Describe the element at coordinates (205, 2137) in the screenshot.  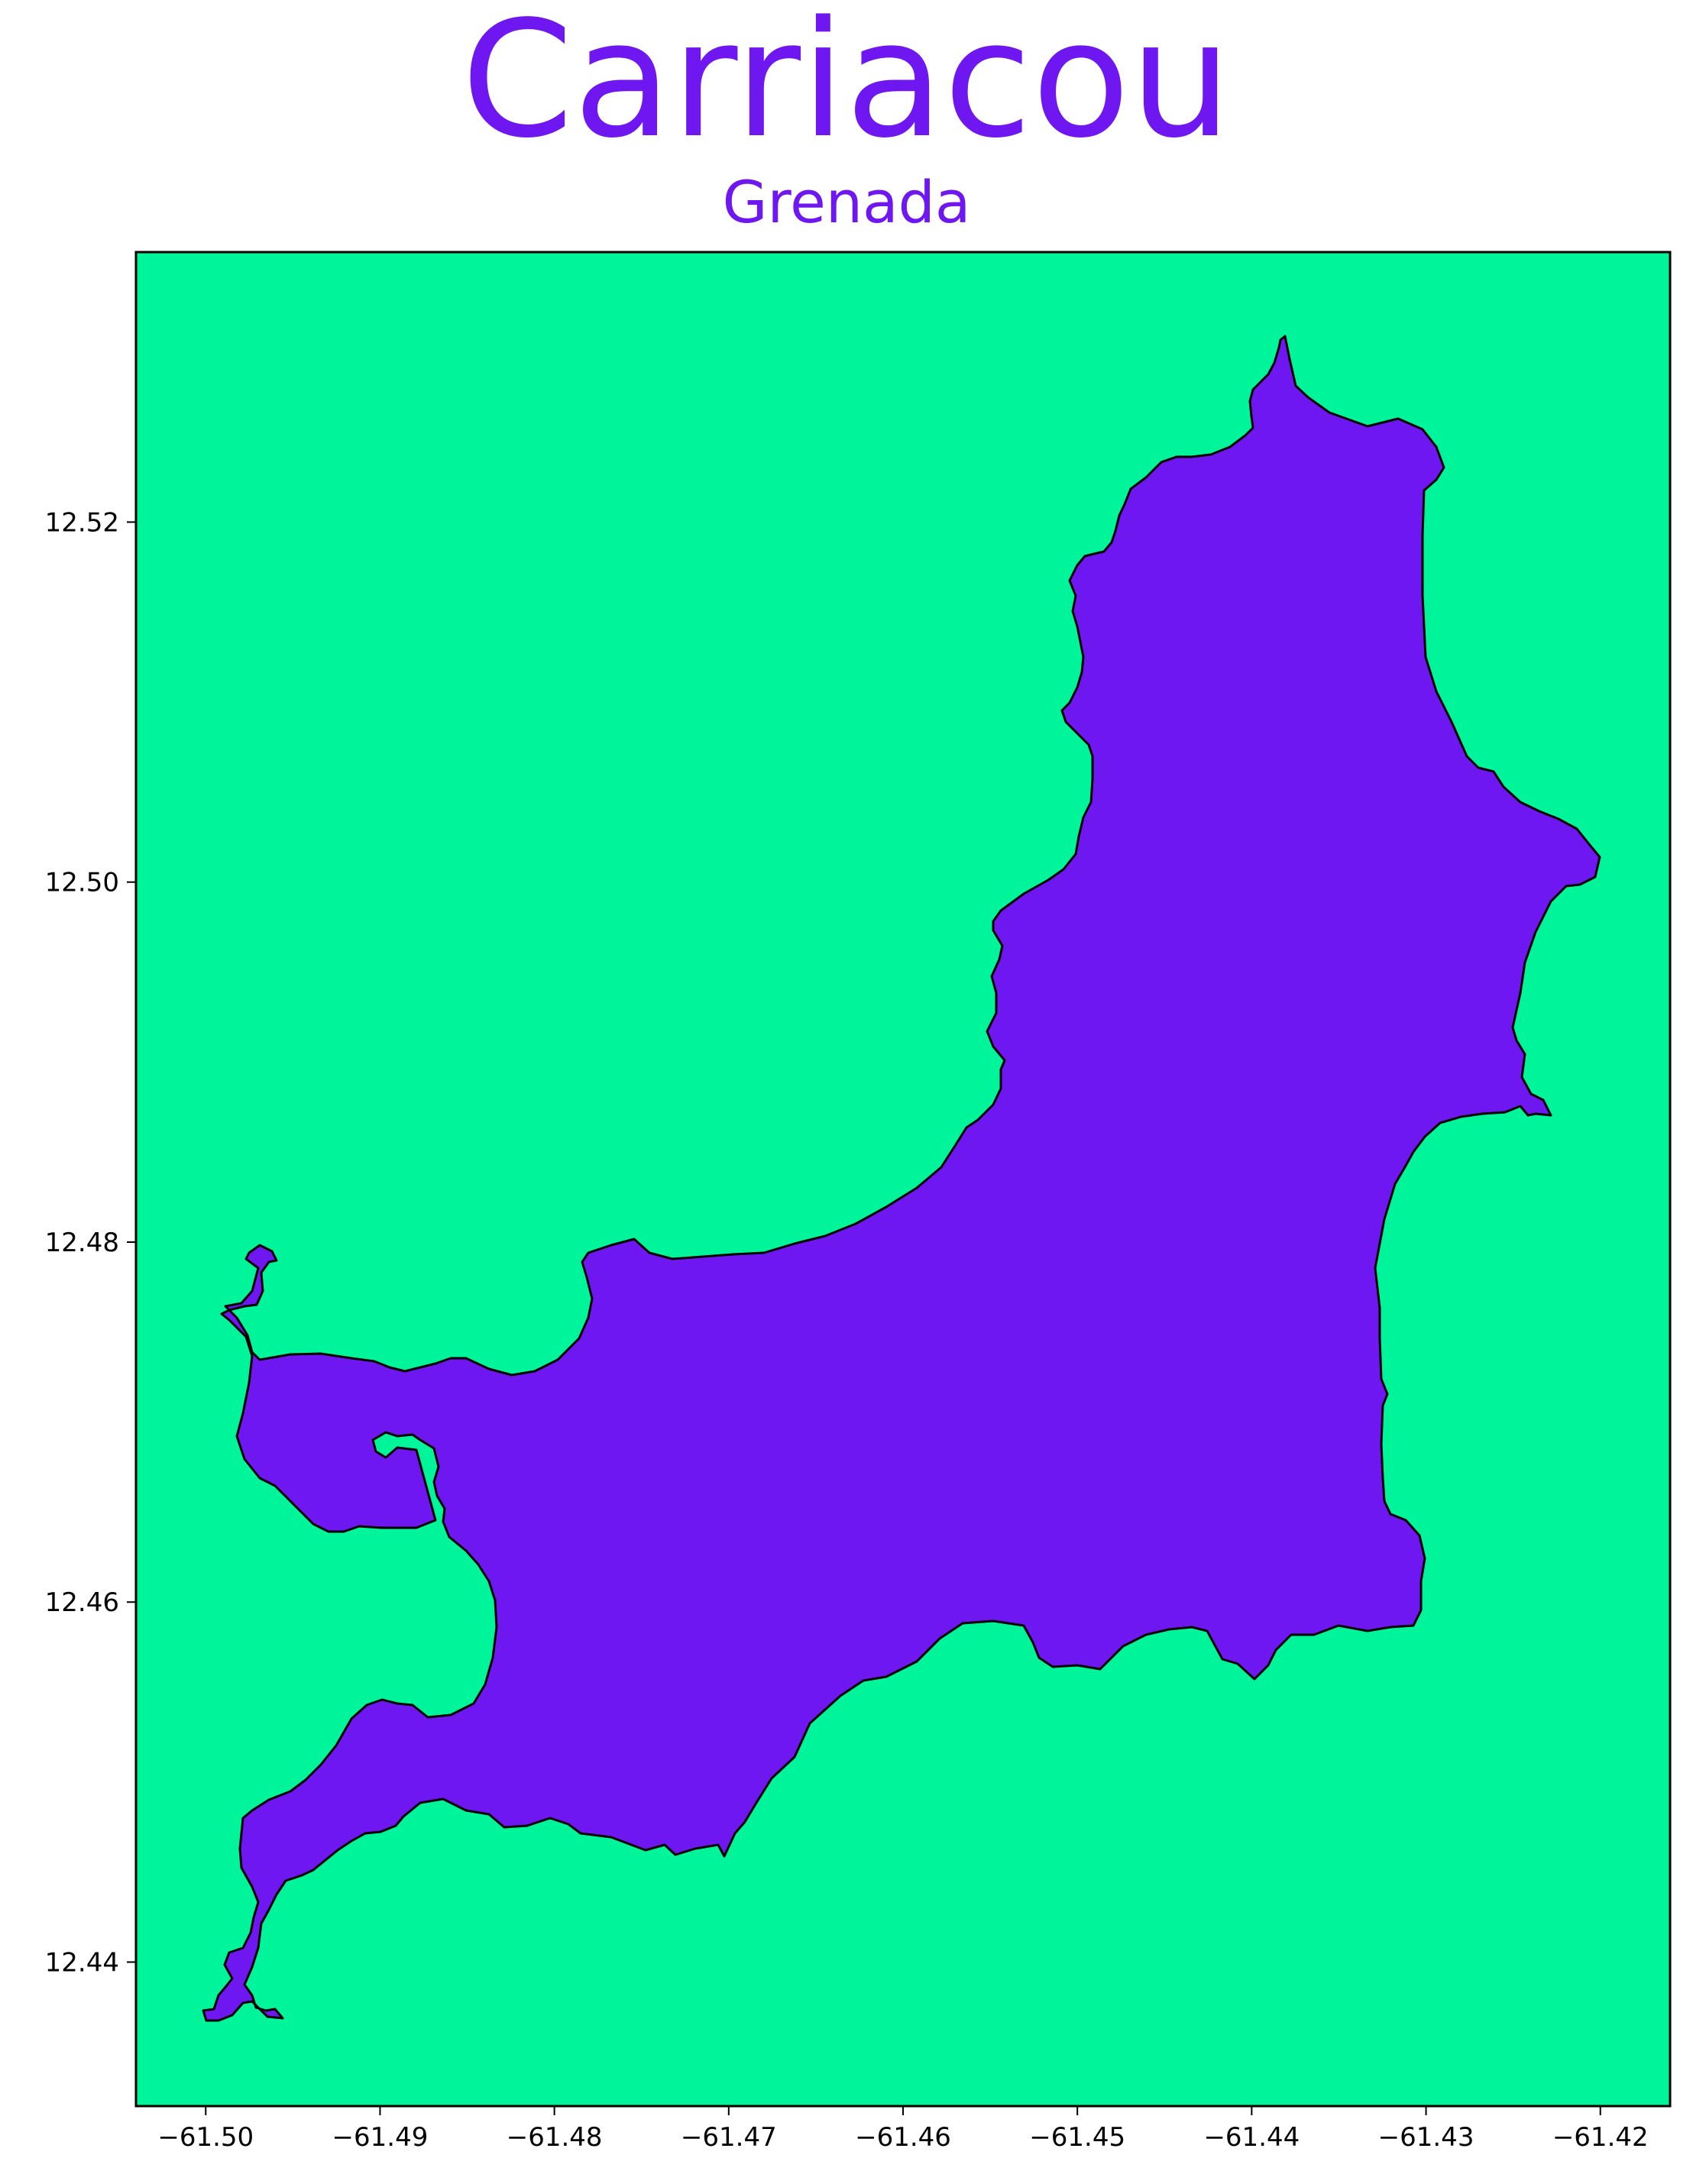
I see `x-tick-label: −61.50` at that location.